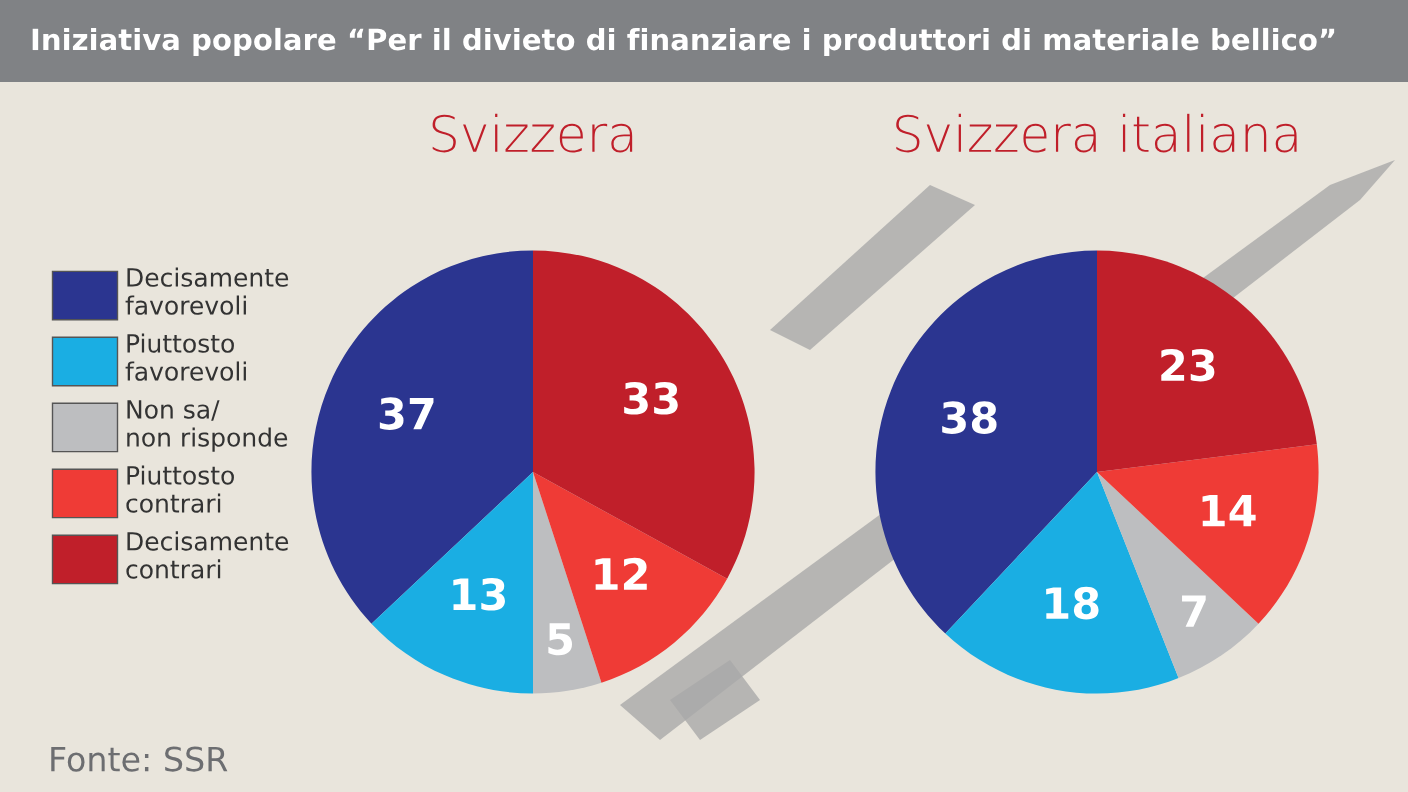 This screenshot has width=1408, height=792. What do you see at coordinates (479, 594) in the screenshot?
I see `data-label: 13` at bounding box center [479, 594].